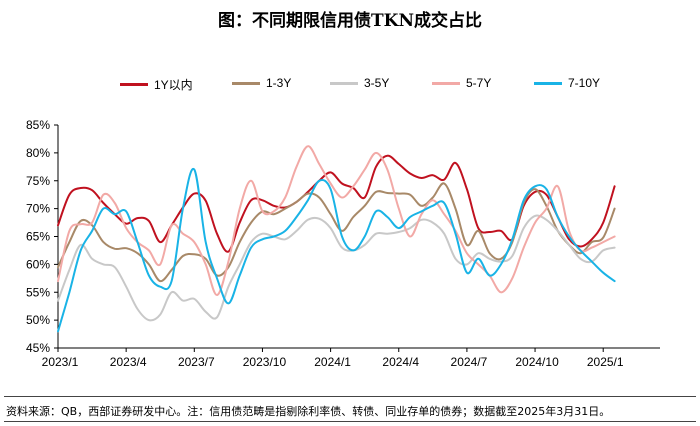  I want to click on legend-item-7-10y: 7-10Y, so click(567, 83).